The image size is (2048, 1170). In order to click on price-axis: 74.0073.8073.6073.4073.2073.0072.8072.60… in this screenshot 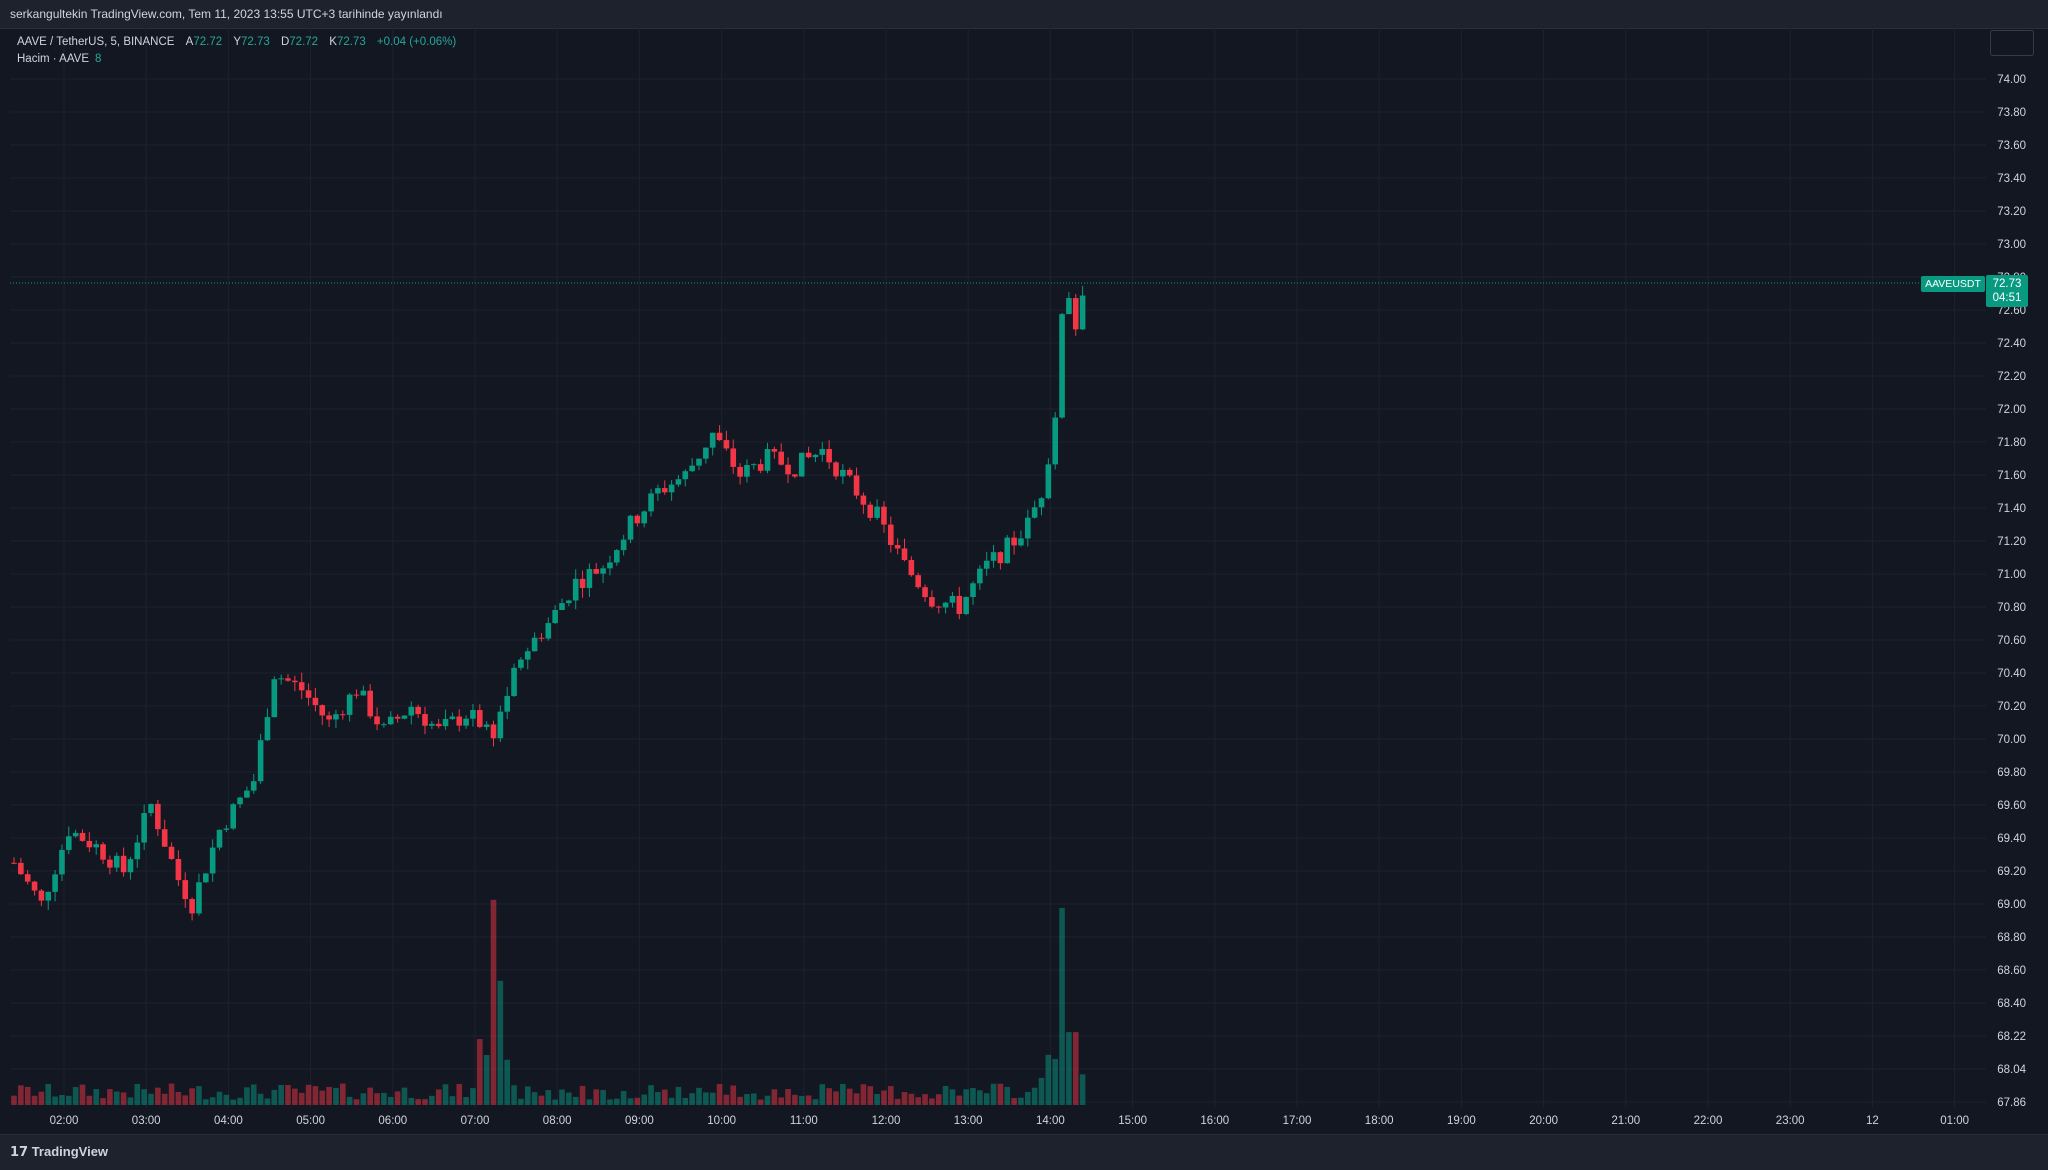, I will do `click(2011, 591)`.